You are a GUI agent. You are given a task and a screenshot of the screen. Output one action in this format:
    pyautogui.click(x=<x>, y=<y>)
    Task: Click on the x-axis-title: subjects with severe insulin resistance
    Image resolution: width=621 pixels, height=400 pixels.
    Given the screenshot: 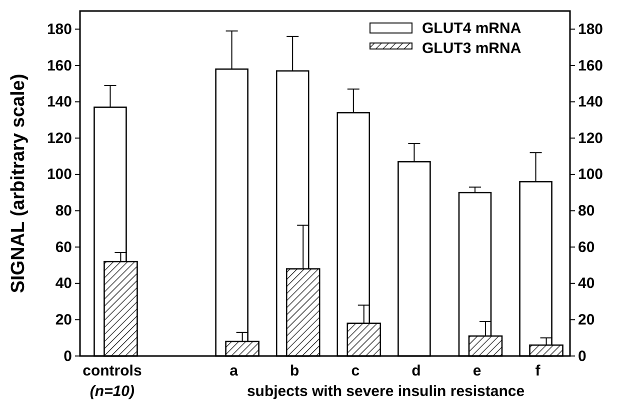 What is the action you would take?
    pyautogui.click(x=385, y=391)
    